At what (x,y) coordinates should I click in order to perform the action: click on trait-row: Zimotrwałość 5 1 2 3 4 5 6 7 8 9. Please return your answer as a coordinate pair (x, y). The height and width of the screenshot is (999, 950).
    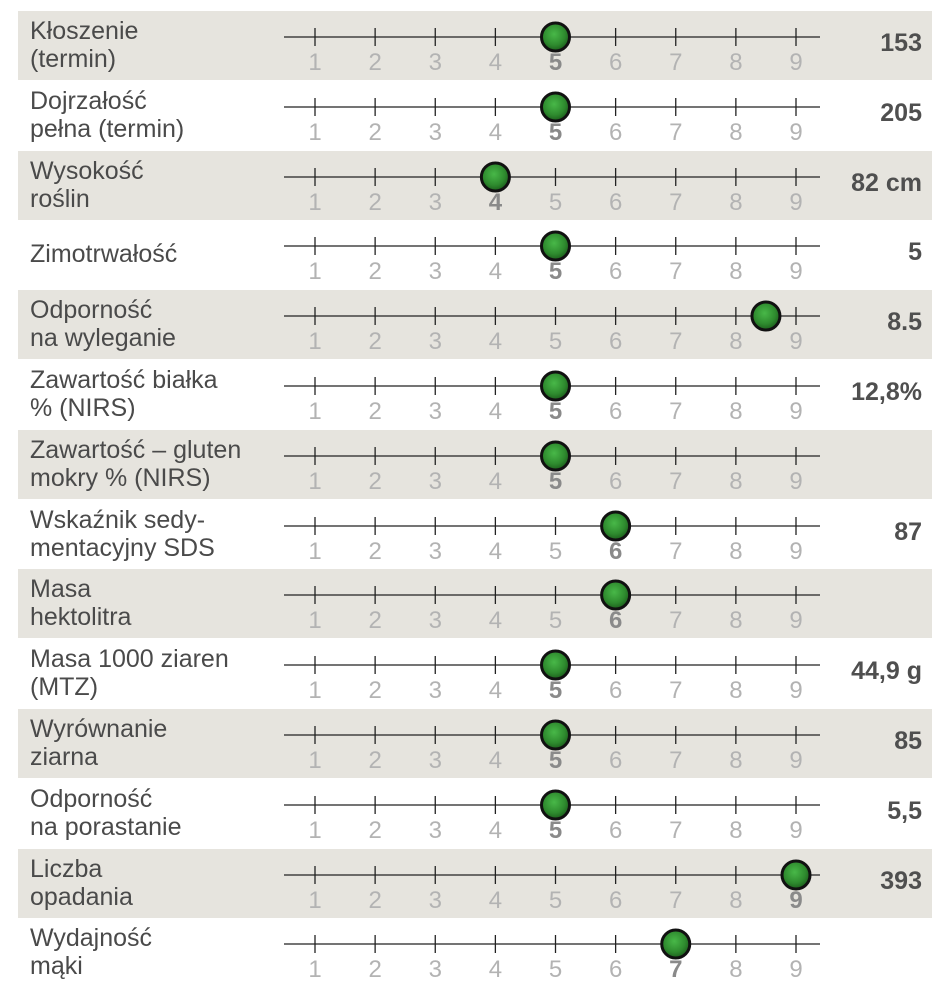
    Looking at the image, I should click on (475, 254).